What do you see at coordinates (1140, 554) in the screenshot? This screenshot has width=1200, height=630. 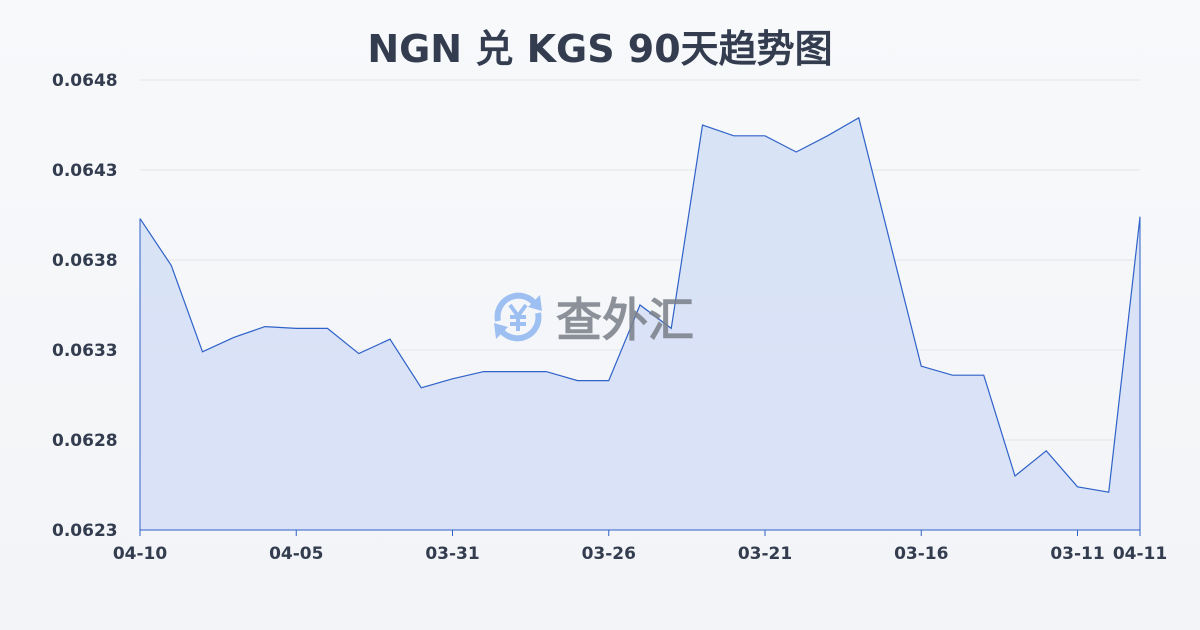 I see `x-tick-label: 04-11` at bounding box center [1140, 554].